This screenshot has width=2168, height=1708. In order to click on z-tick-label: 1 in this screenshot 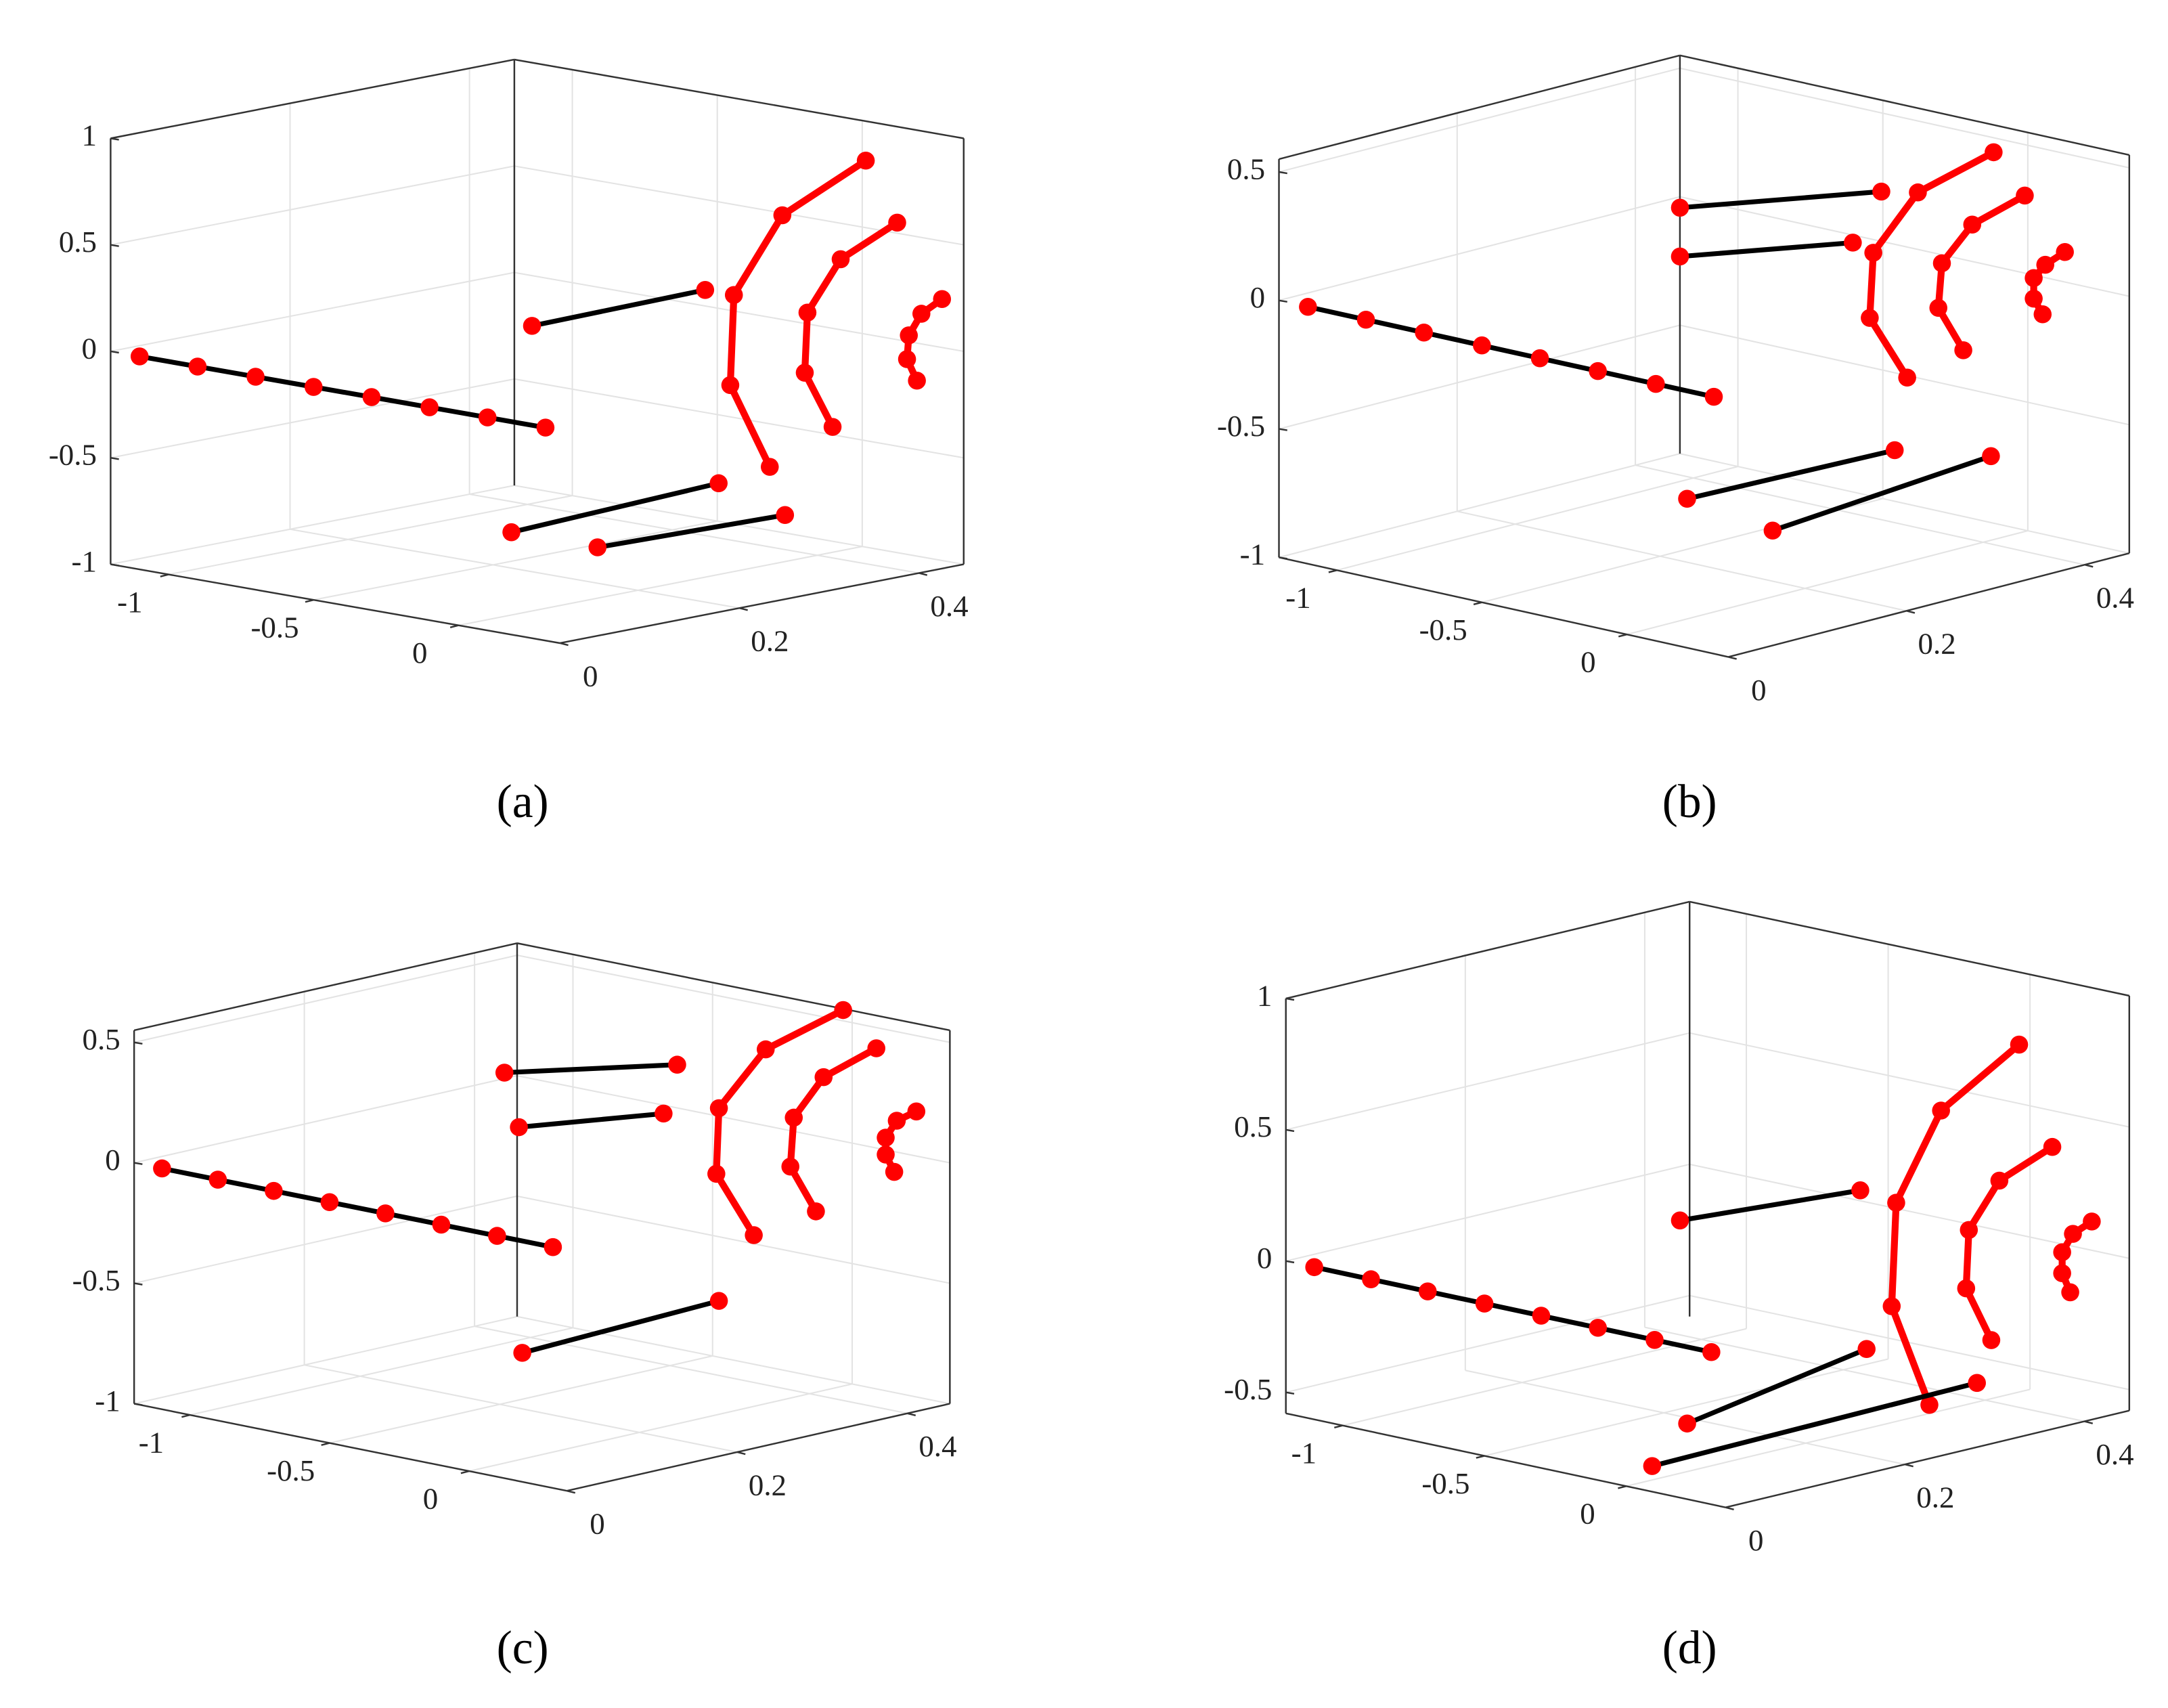, I will do `click(89, 135)`.